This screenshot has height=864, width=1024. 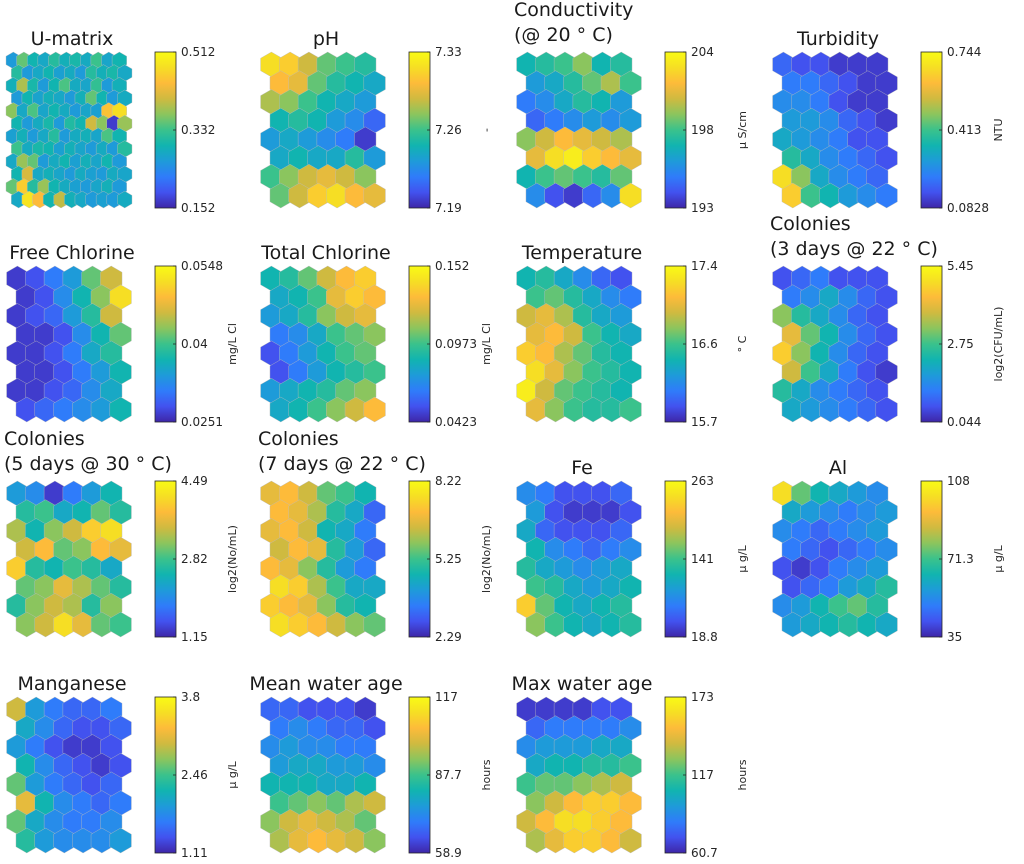 What do you see at coordinates (448, 559) in the screenshot?
I see `colorbar-tick-label: 5.25` at bounding box center [448, 559].